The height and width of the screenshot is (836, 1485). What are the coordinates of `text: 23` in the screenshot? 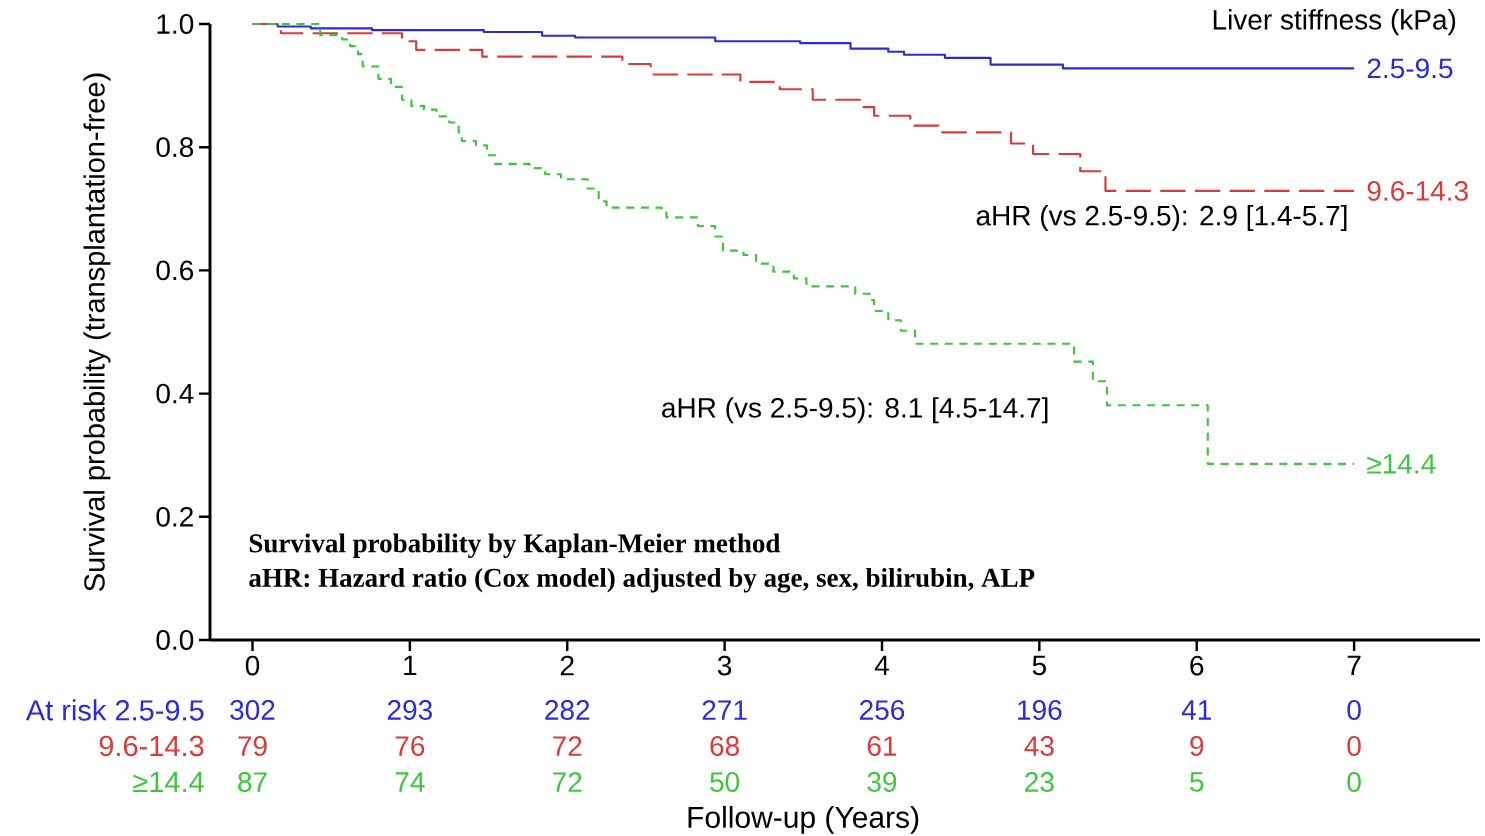 It's located at (1039, 782).